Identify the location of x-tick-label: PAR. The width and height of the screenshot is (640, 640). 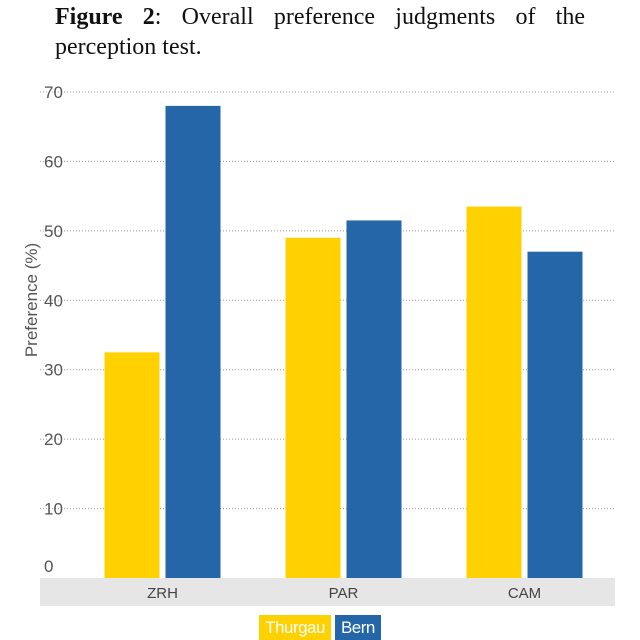
(344, 593).